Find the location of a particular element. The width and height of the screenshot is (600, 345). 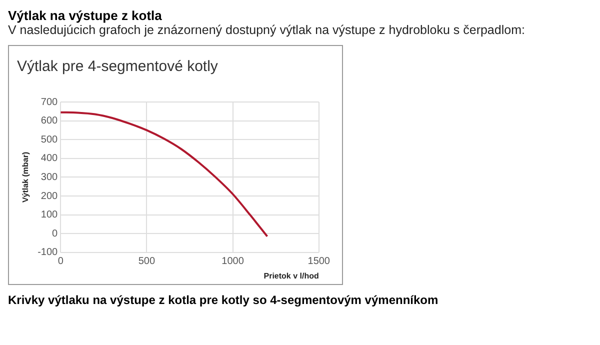

text: Výtlak na výstupe z kotla is located at coordinates (85, 15).